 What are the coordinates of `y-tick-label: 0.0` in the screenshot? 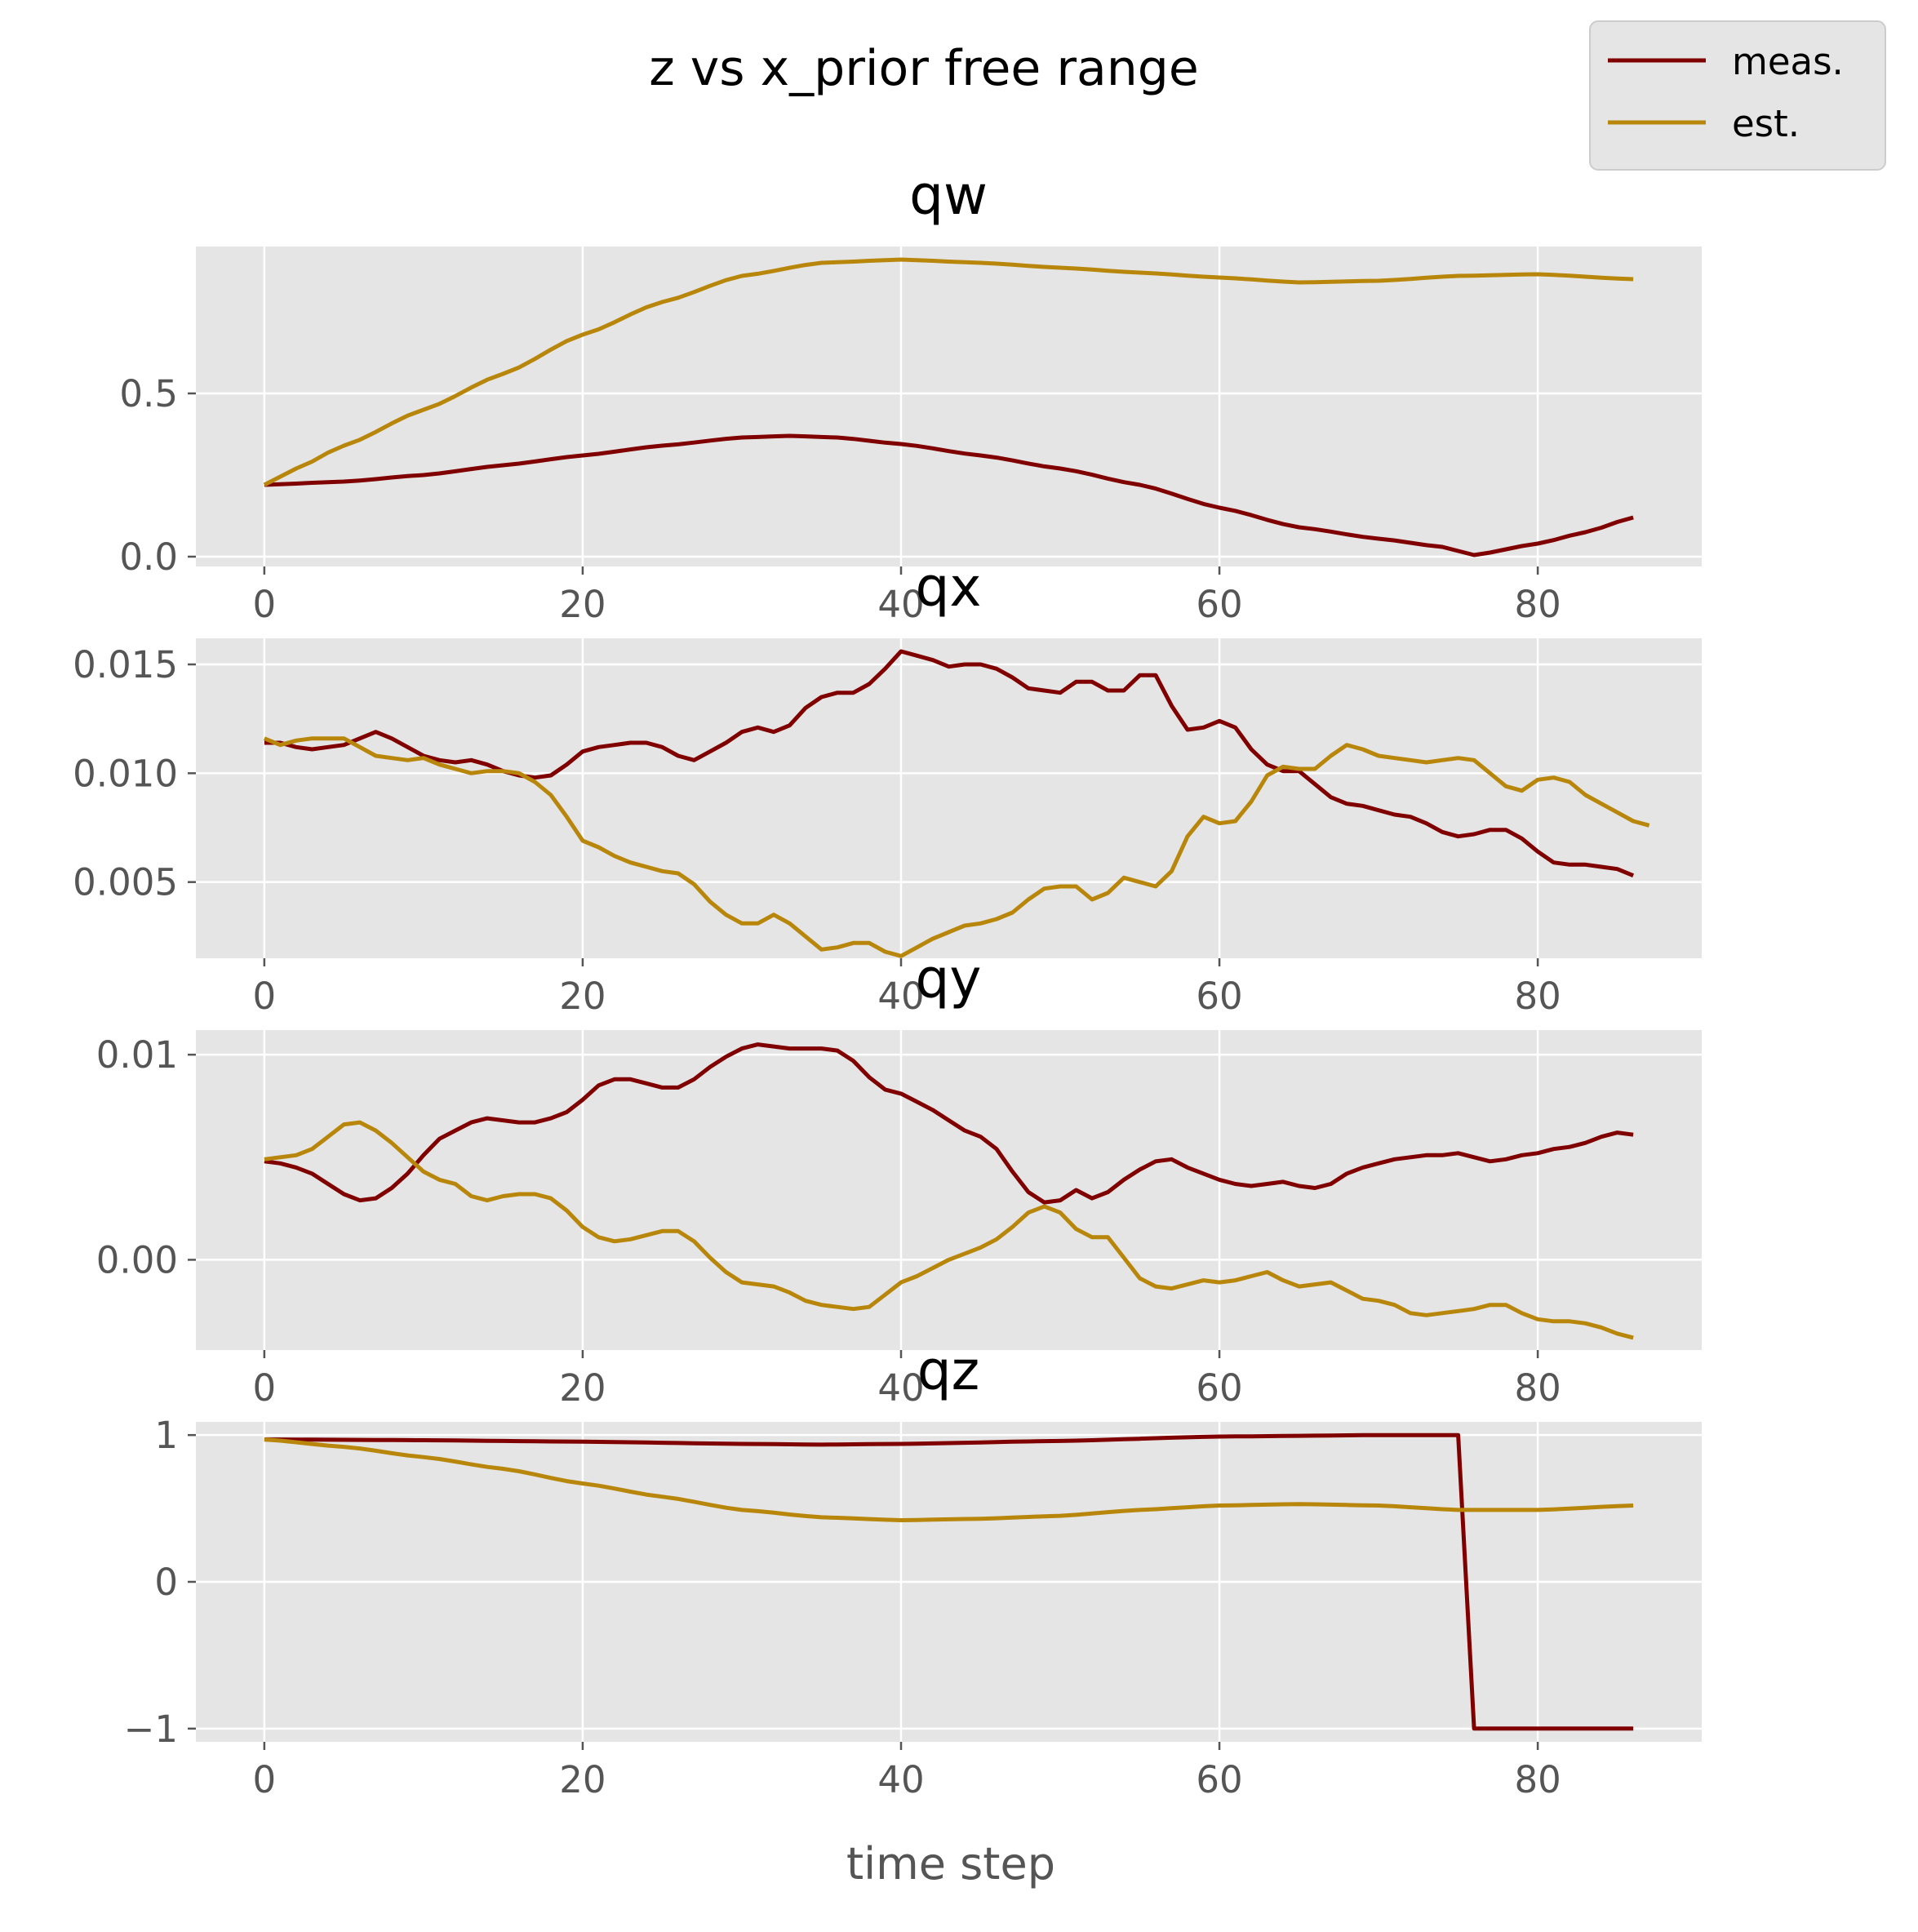 It's located at (148, 557).